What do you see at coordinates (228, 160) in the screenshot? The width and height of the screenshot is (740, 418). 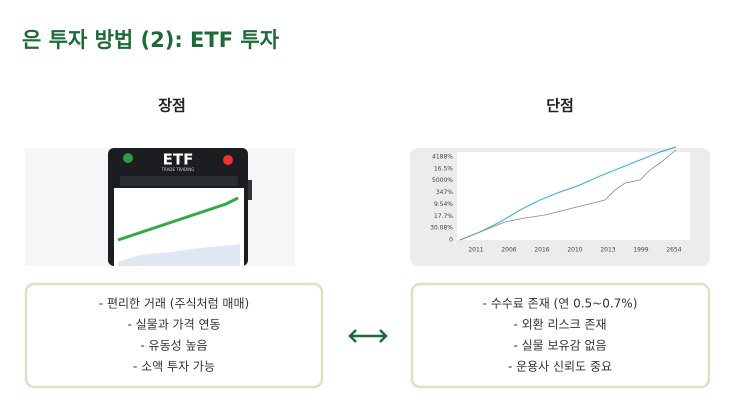 I see `flag` at bounding box center [228, 160].